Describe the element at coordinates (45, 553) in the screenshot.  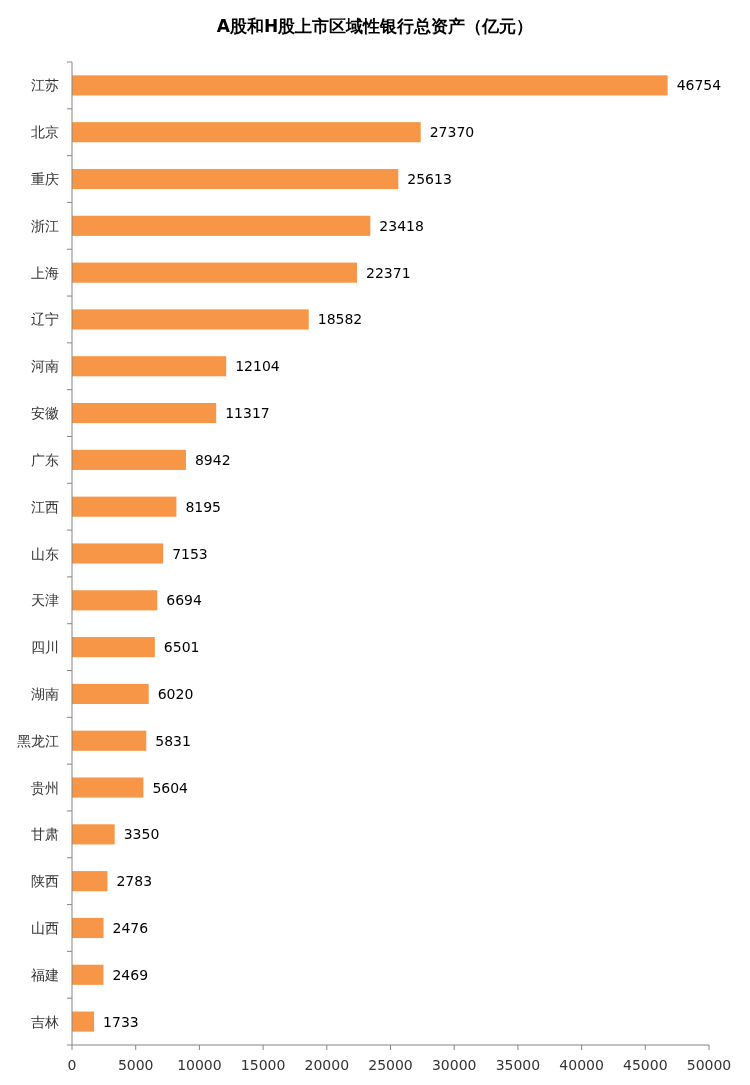
I see `y-tick-label: 山东` at that location.